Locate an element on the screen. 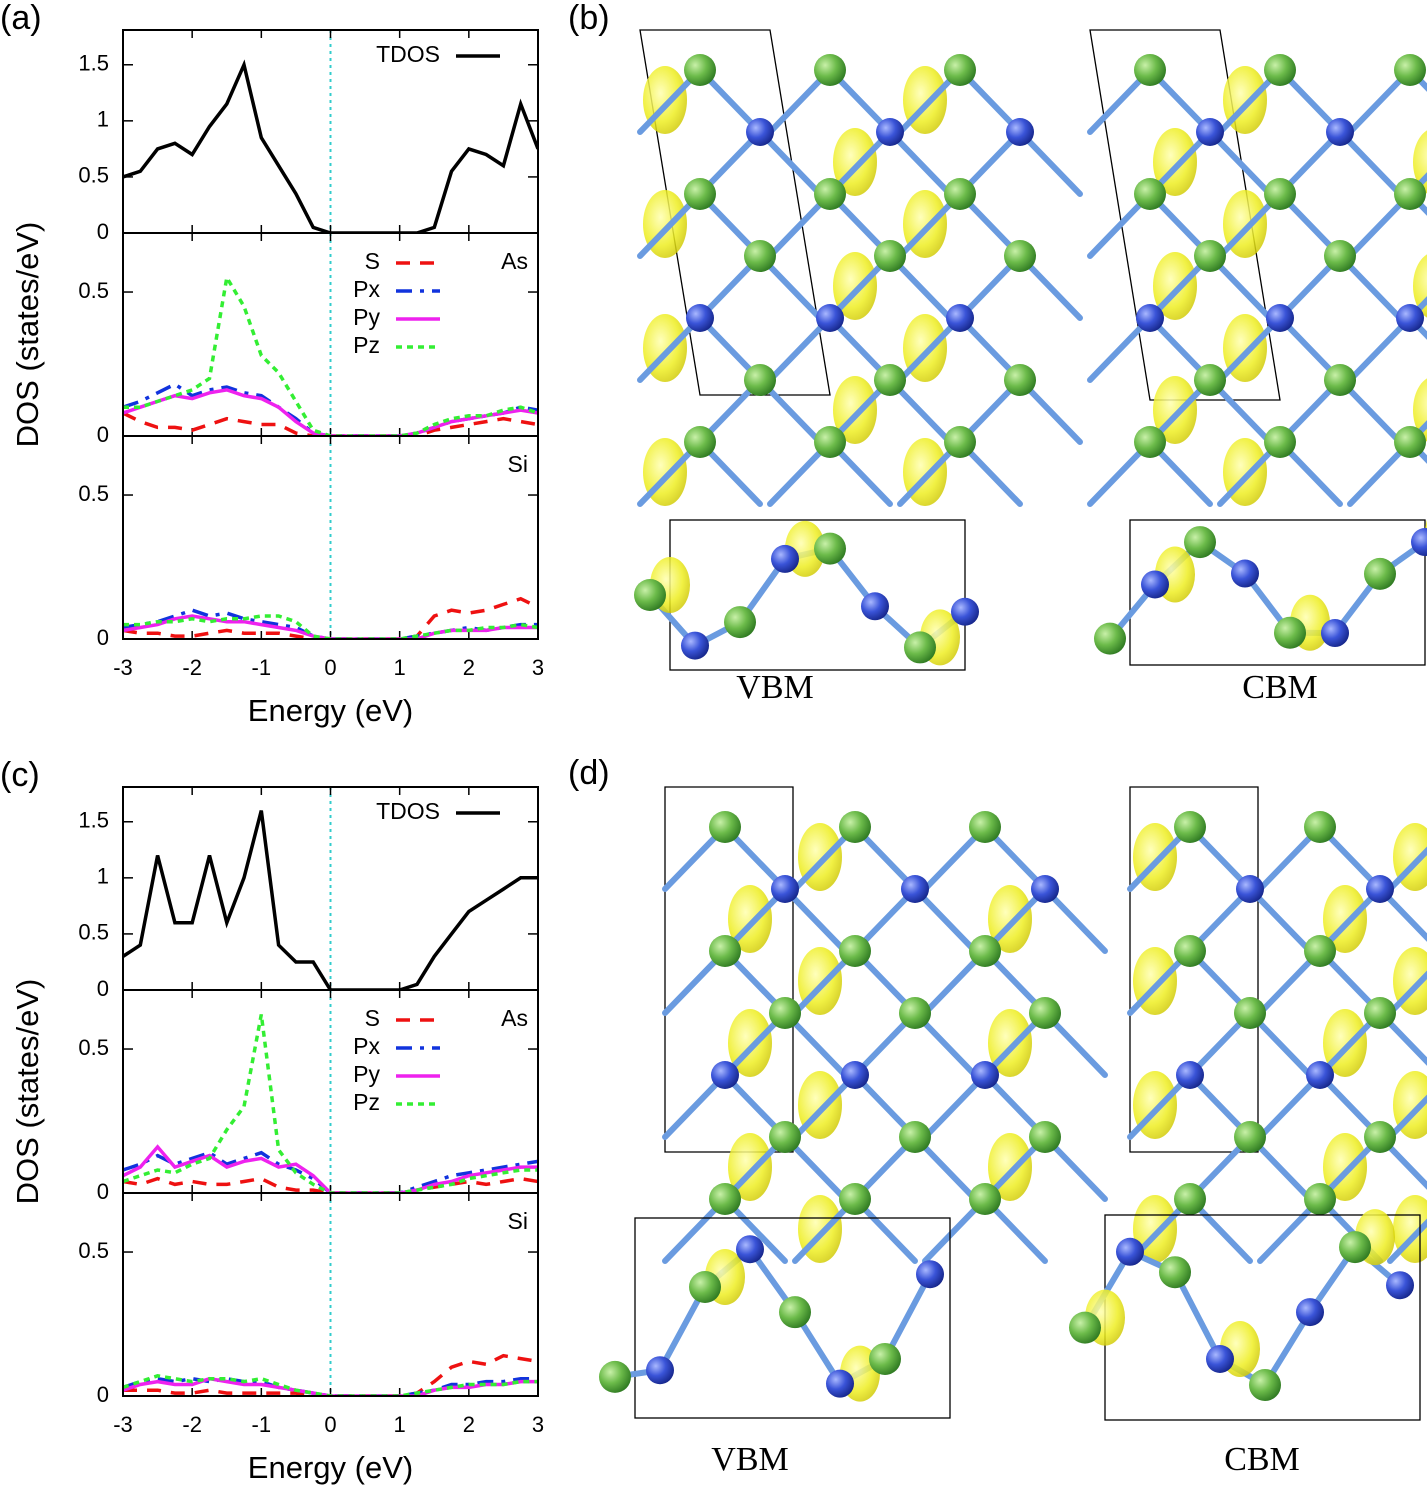 This screenshot has height=1490, width=1427. cell-box is located at coordinates (735, 212).